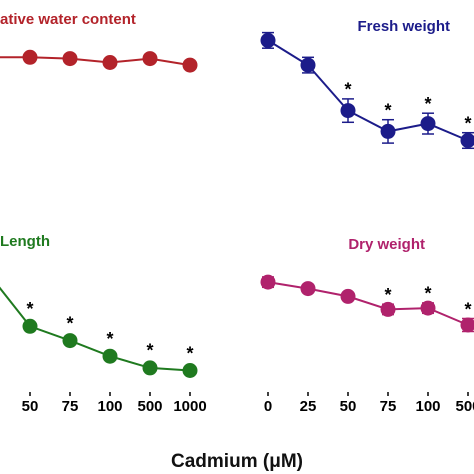 The height and width of the screenshot is (474, 474). What do you see at coordinates (68, 19) in the screenshot?
I see `panel-title: ative water content` at bounding box center [68, 19].